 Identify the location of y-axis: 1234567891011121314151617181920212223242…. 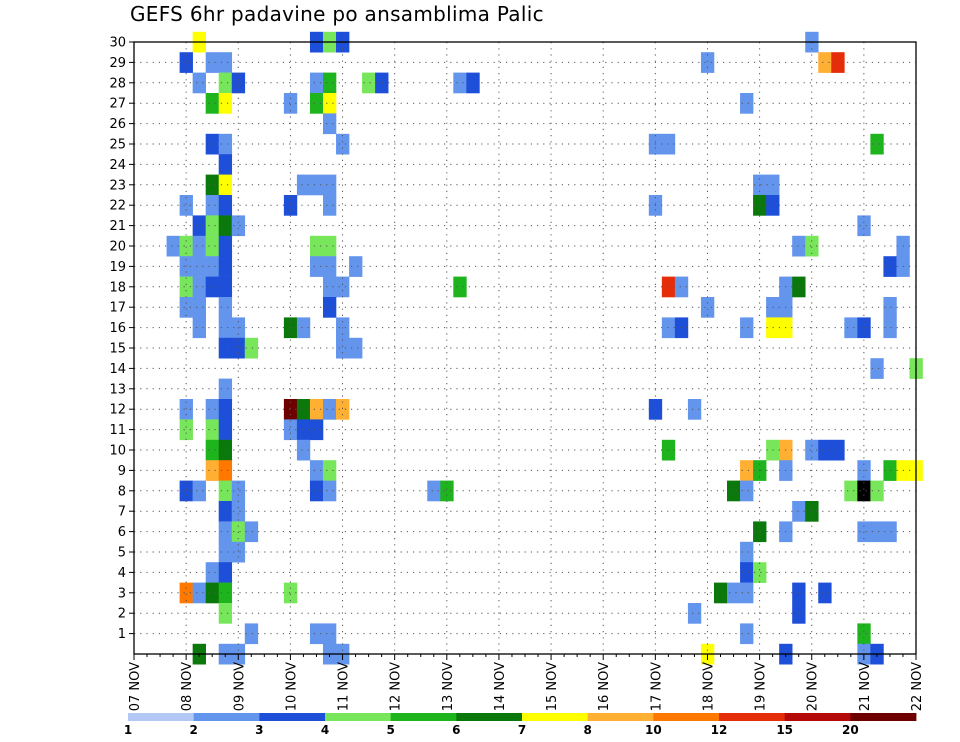
(121, 339).